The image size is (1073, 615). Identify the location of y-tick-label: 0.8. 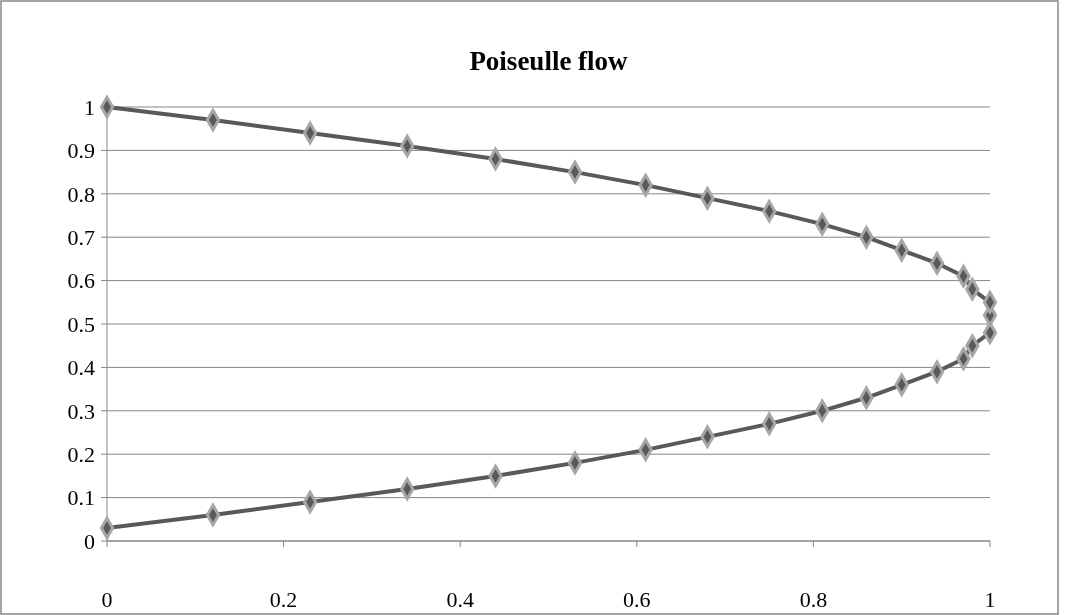
(81, 194).